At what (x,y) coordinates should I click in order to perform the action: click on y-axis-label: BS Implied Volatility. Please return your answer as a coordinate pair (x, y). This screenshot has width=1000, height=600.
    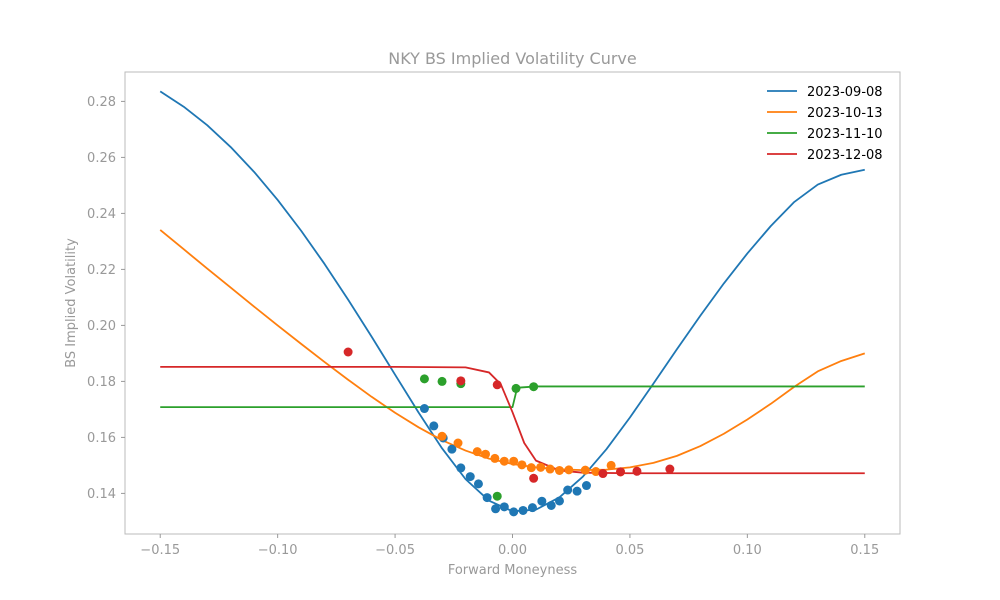
    Looking at the image, I should click on (71, 303).